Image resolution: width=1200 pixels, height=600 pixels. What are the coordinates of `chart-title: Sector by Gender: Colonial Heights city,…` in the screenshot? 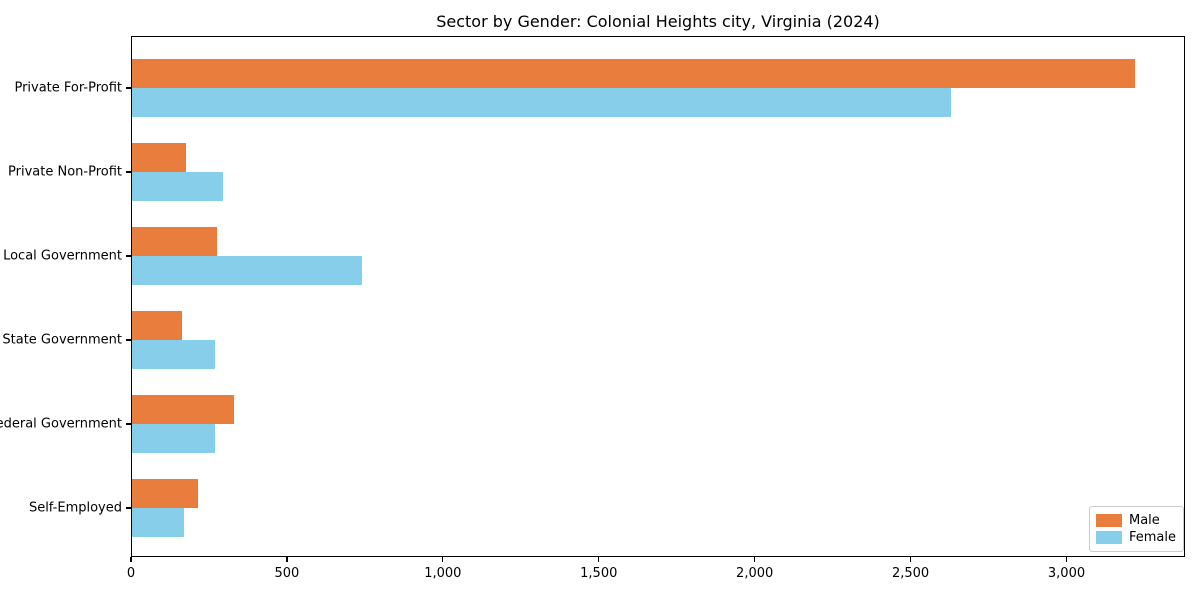 It's located at (658, 21).